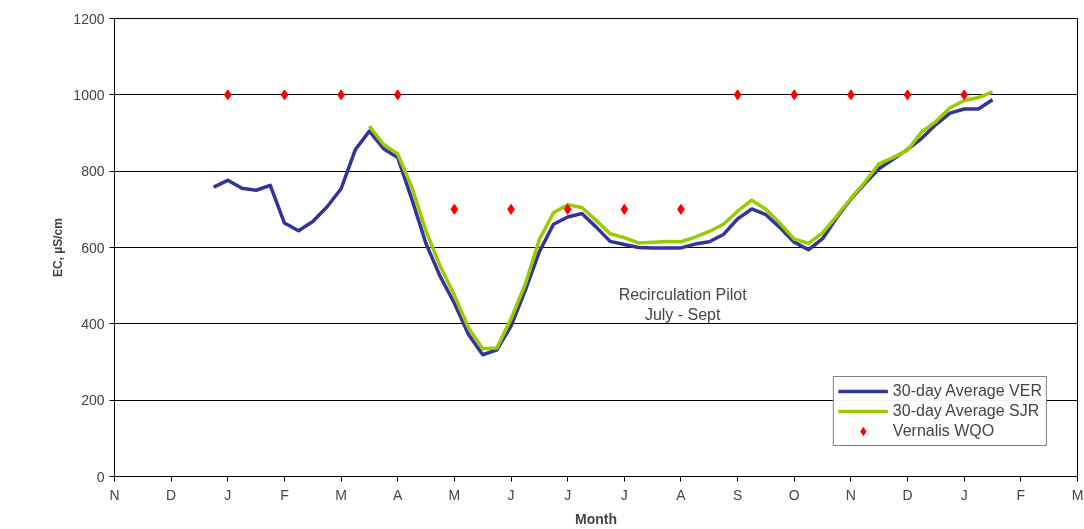 The image size is (1084, 529). What do you see at coordinates (93, 400) in the screenshot?
I see `y-tick-label: 200` at bounding box center [93, 400].